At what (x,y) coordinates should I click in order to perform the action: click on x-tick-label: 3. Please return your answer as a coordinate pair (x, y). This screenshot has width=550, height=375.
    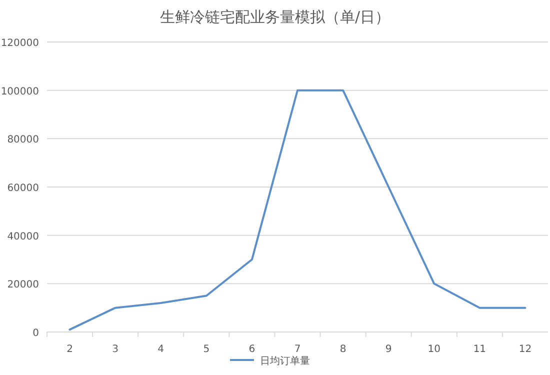
    Looking at the image, I should click on (115, 349).